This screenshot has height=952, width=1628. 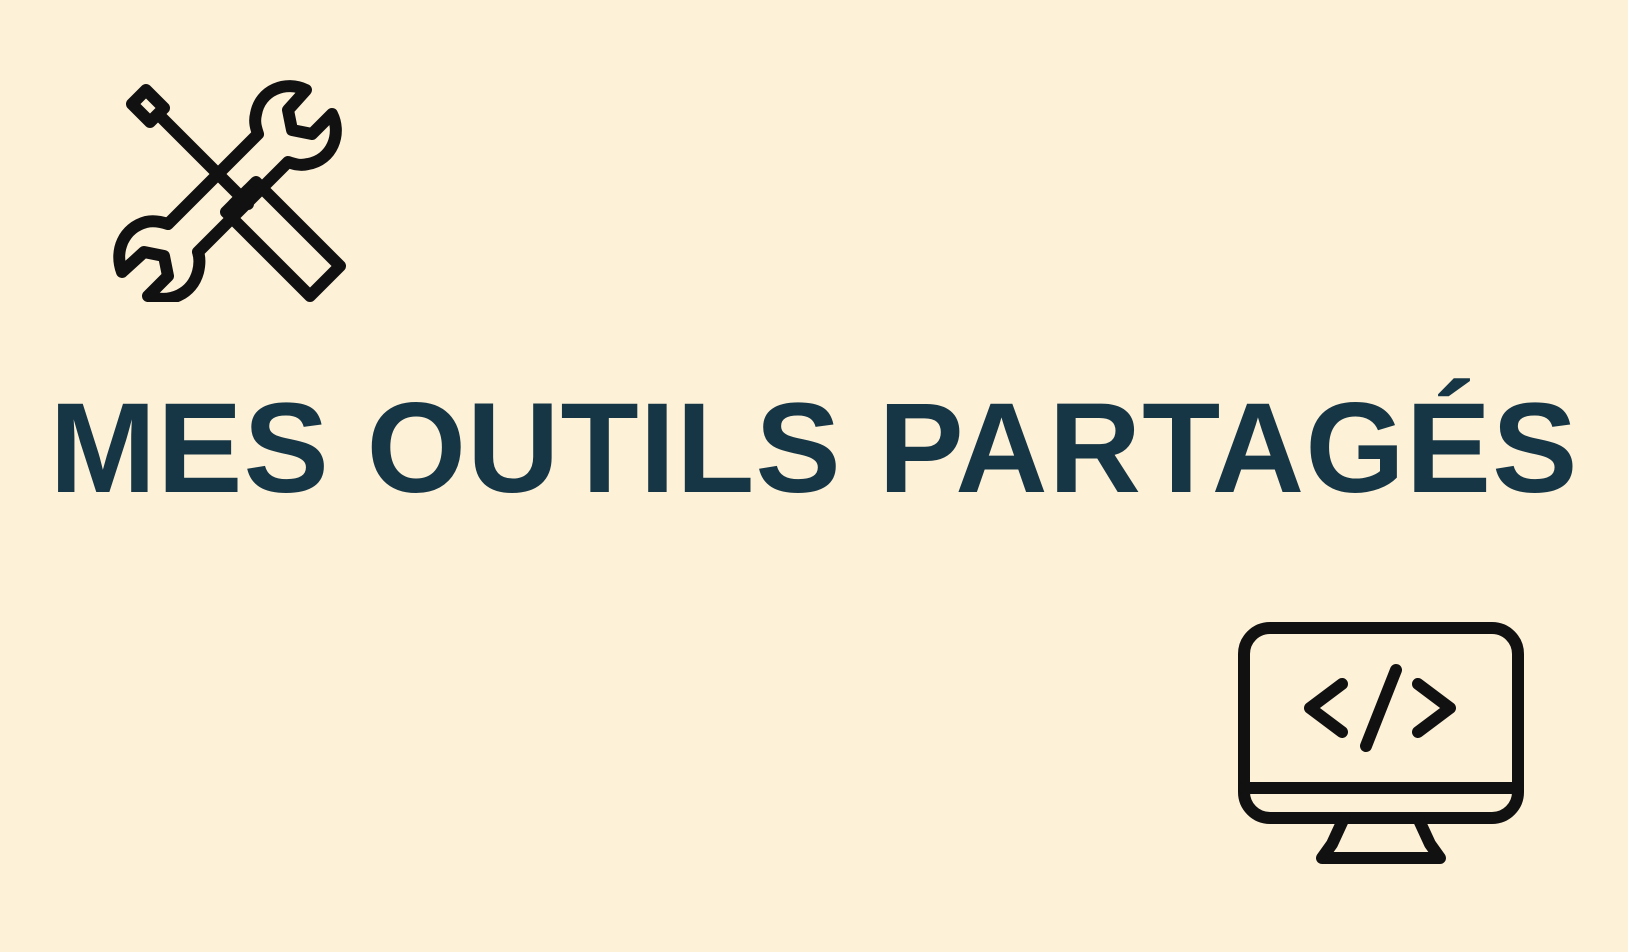 I want to click on monitor-stand, so click(x=1381, y=838).